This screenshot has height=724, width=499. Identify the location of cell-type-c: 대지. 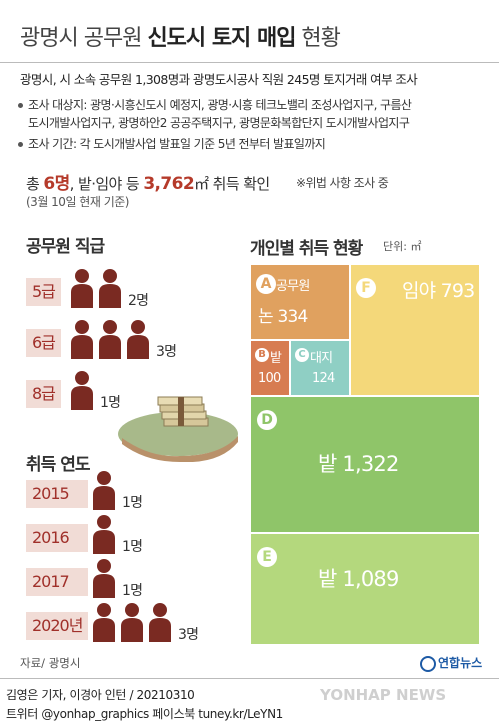
(321, 358).